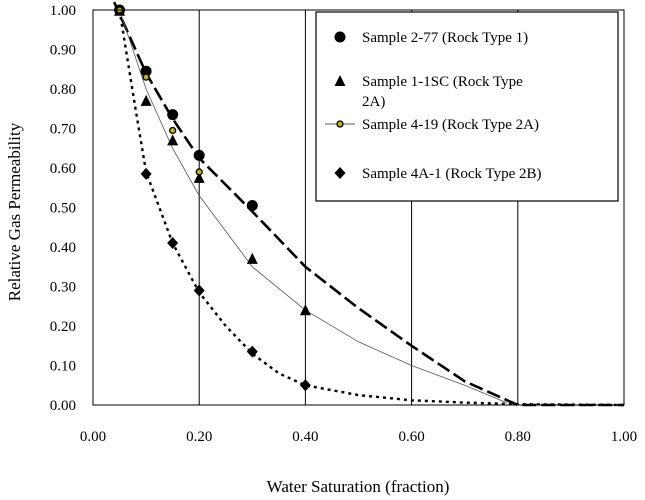 Image resolution: width=645 pixels, height=500 pixels. What do you see at coordinates (442, 92) in the screenshot?
I see `legend-label: Sample 1-1SC (Rock Type 2A)` at bounding box center [442, 92].